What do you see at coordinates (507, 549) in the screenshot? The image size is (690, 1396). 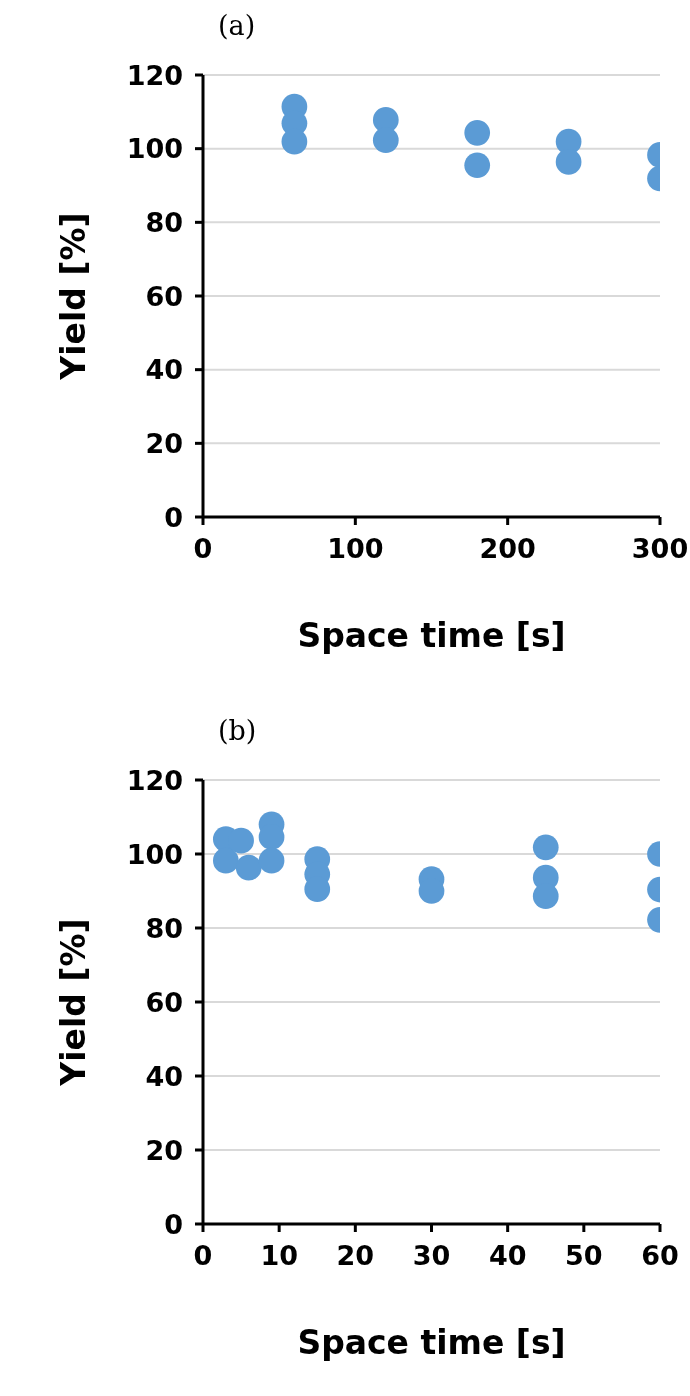 I see `x-tick-label: 200` at bounding box center [507, 549].